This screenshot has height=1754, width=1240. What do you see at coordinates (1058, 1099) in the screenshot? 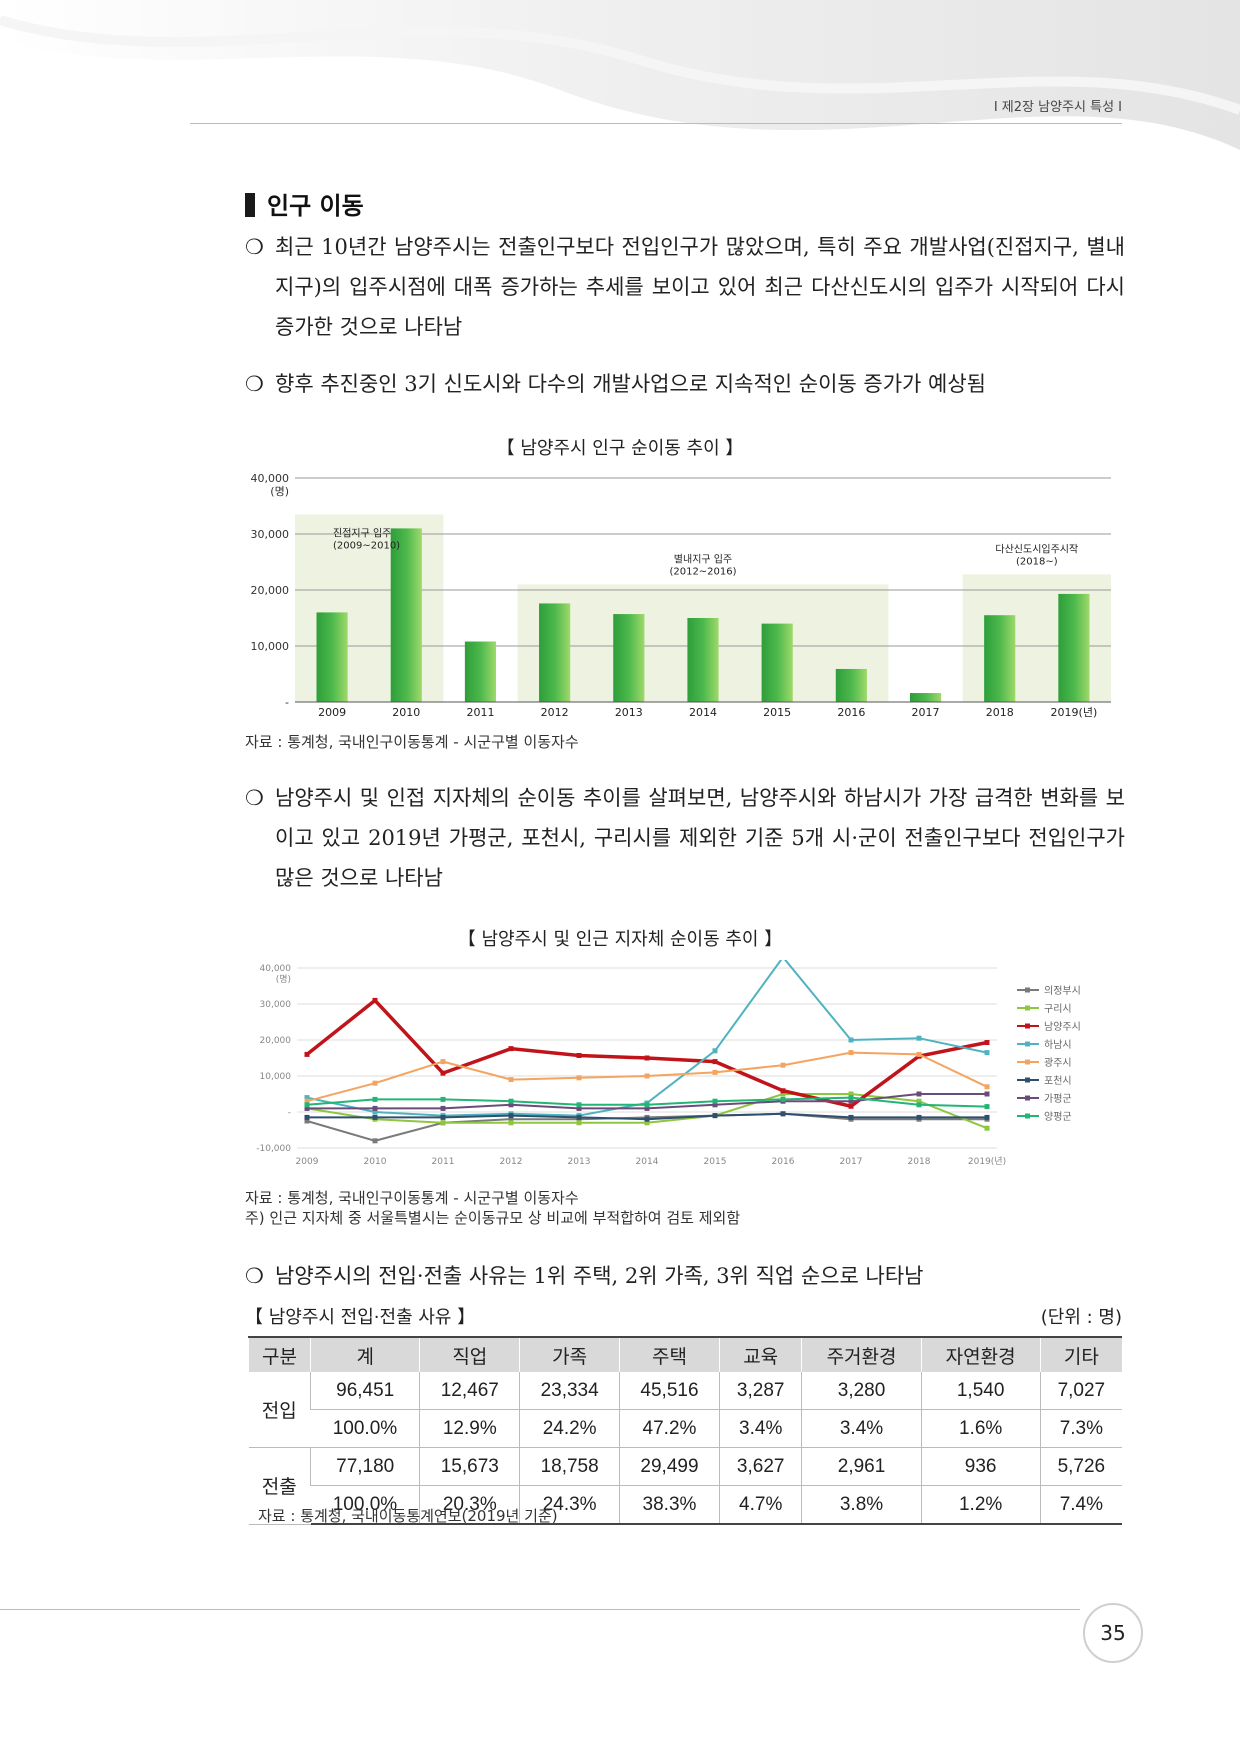
I see `legend-label: 가평군` at bounding box center [1058, 1099].